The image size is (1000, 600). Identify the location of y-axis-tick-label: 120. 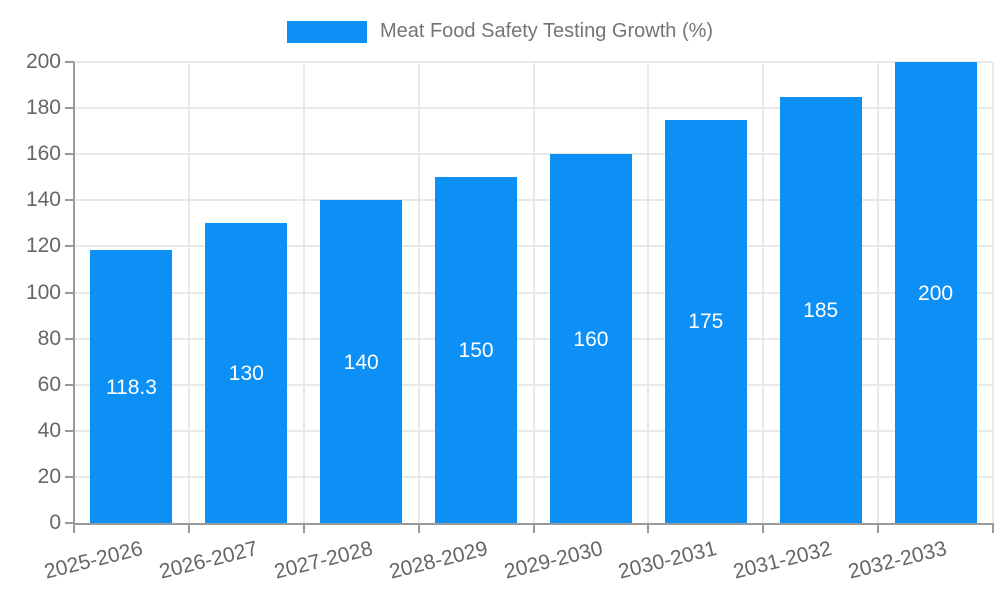
(43, 246).